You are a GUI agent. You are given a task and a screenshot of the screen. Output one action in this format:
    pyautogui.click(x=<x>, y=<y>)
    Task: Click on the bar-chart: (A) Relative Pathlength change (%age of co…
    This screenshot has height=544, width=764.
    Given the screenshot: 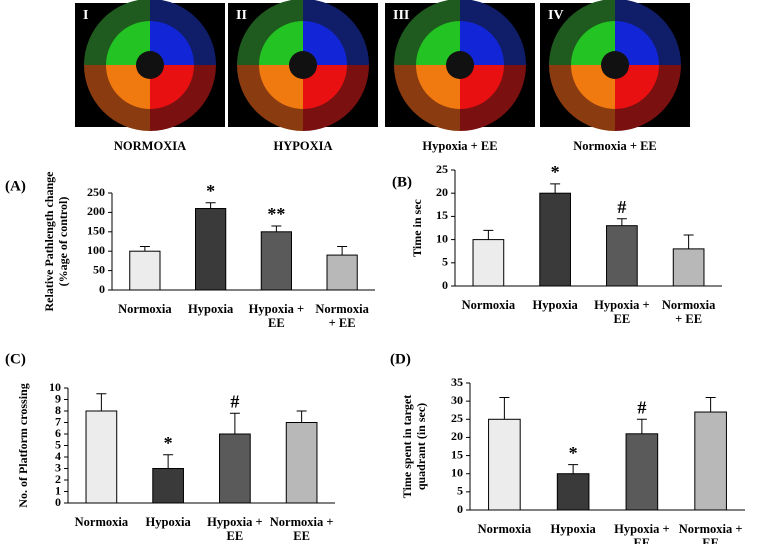 What is the action you would take?
    pyautogui.click(x=190, y=250)
    